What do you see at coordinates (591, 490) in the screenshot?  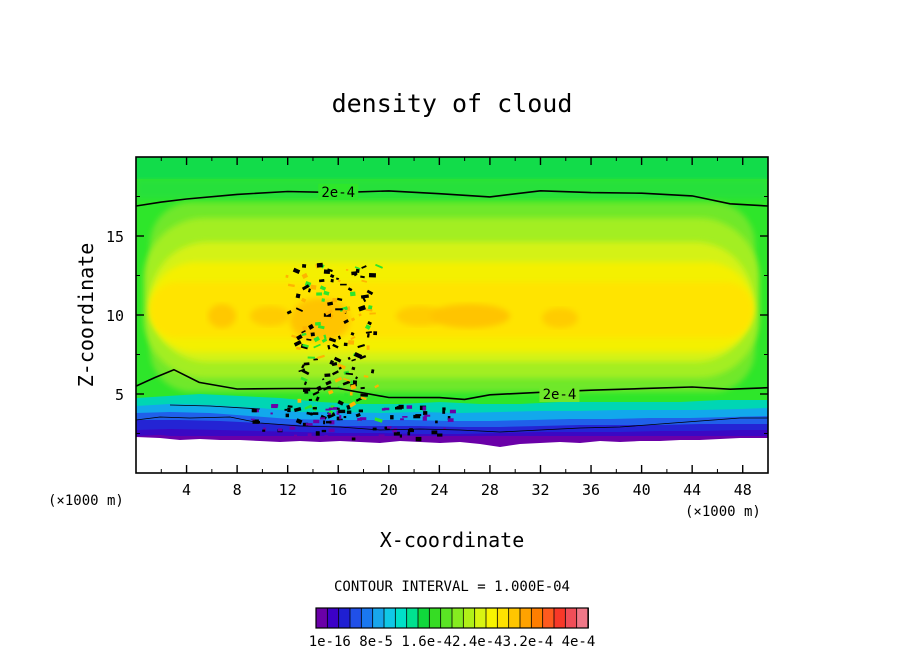 I see `x-tick-label: 36` at bounding box center [591, 490].